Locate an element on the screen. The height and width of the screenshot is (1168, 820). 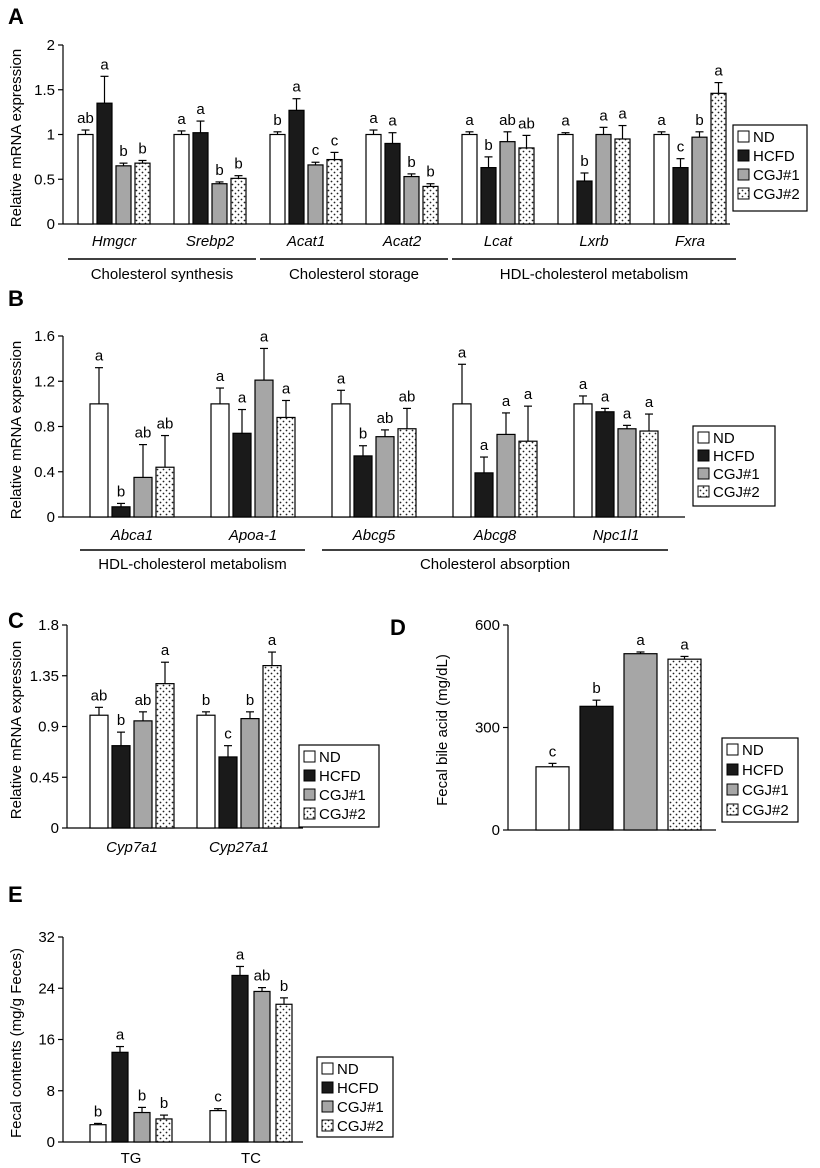
group-label: Cholesterol synthesis is located at coordinates (162, 274).